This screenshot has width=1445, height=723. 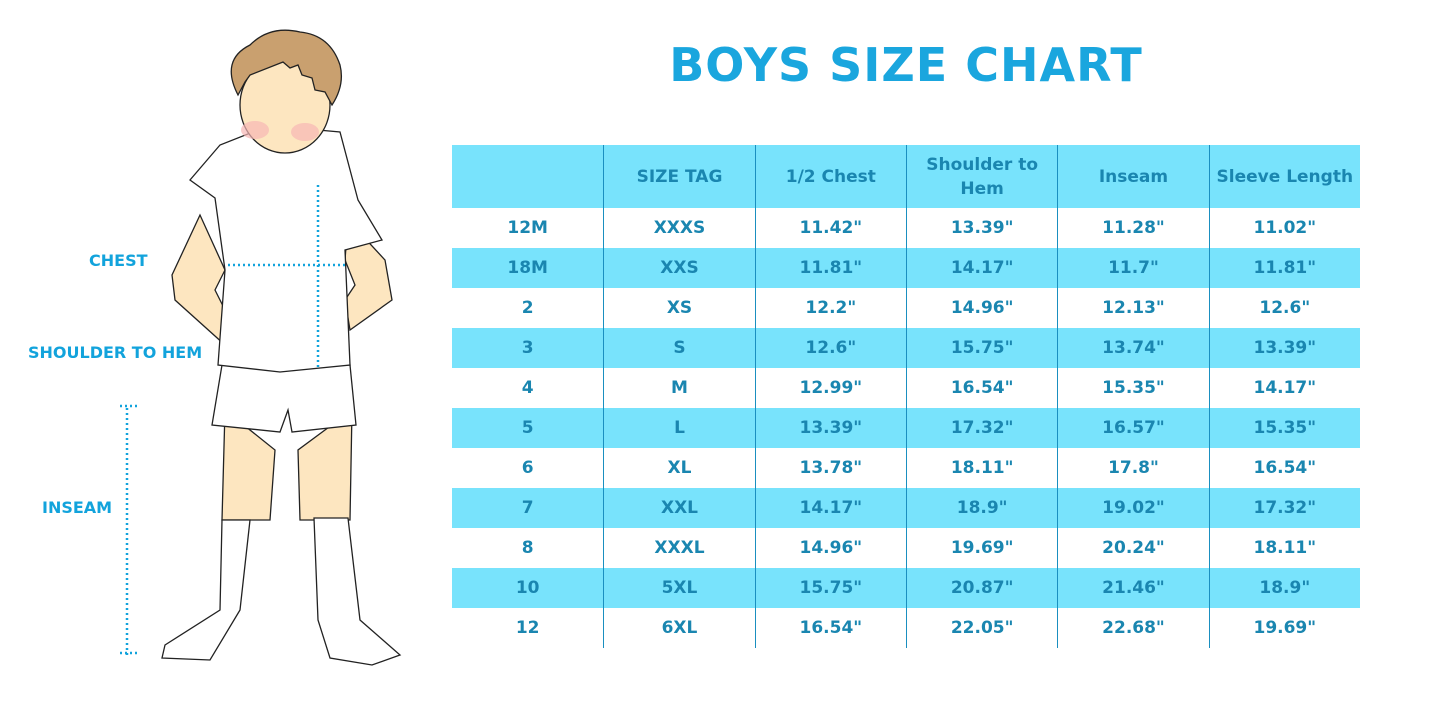 I want to click on table-cell: 19.02", so click(x=1132, y=508).